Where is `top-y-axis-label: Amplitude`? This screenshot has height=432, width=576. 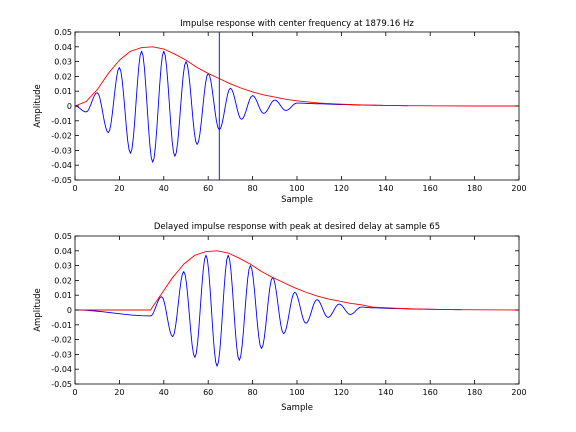
top-y-axis-label: Amplitude is located at coordinates (38, 106).